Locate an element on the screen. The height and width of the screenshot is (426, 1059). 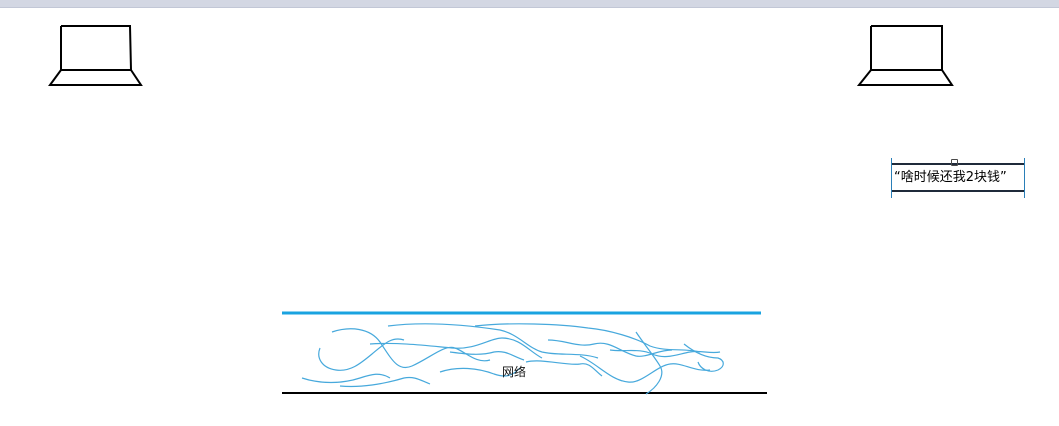
network-scribbles is located at coordinates (512, 359).